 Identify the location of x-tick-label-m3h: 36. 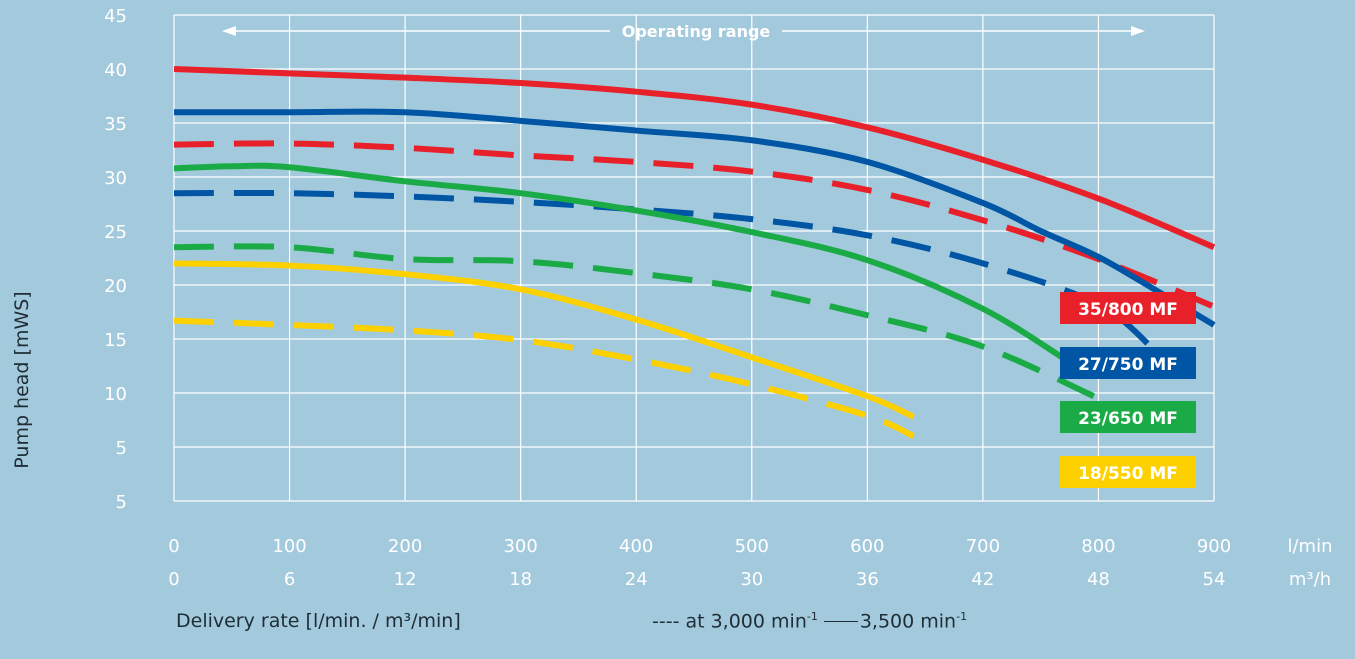
(867, 579).